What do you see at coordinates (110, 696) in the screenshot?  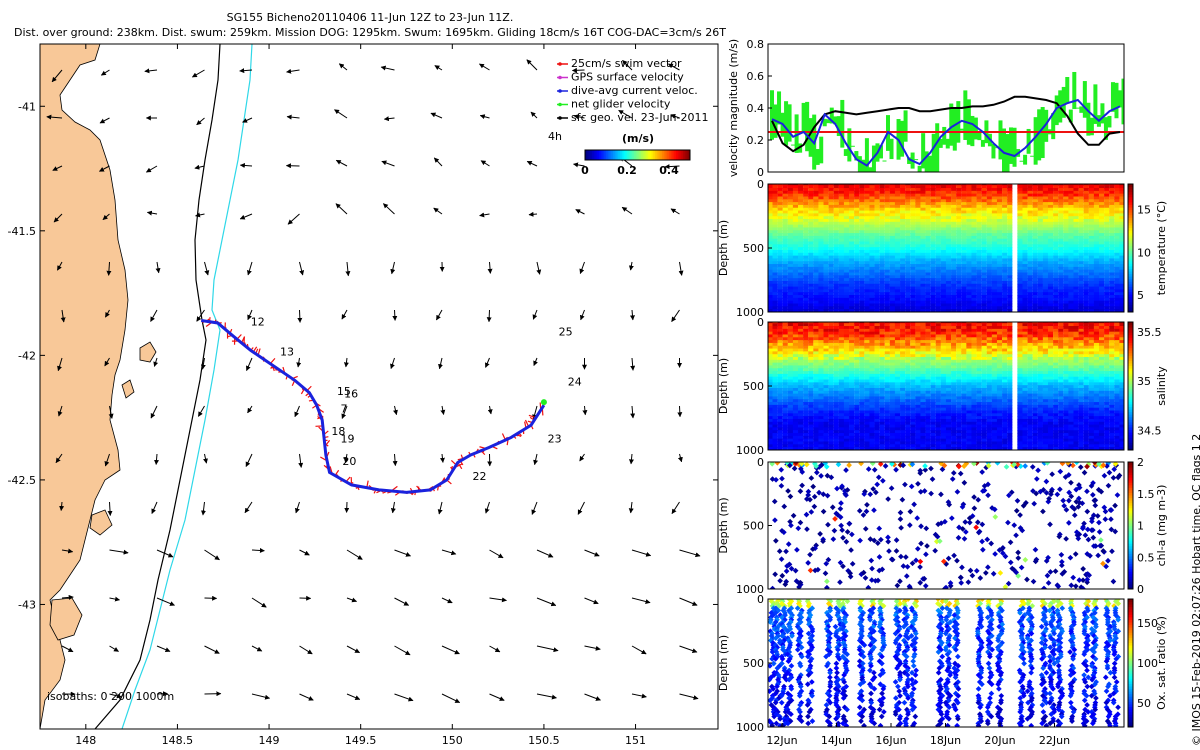 I see `isobath-label: isobaths: 0 200 1000m` at bounding box center [110, 696].